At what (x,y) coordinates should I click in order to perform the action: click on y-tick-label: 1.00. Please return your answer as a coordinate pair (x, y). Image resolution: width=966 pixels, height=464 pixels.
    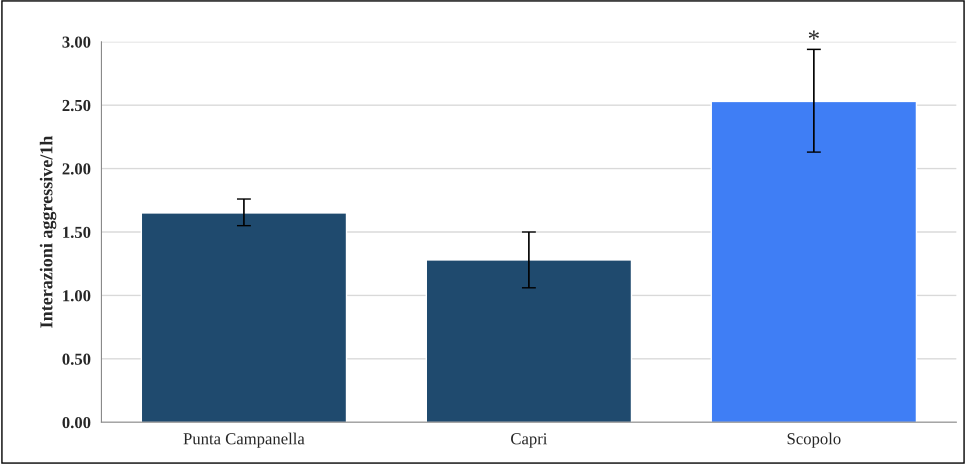
    Looking at the image, I should click on (76, 296).